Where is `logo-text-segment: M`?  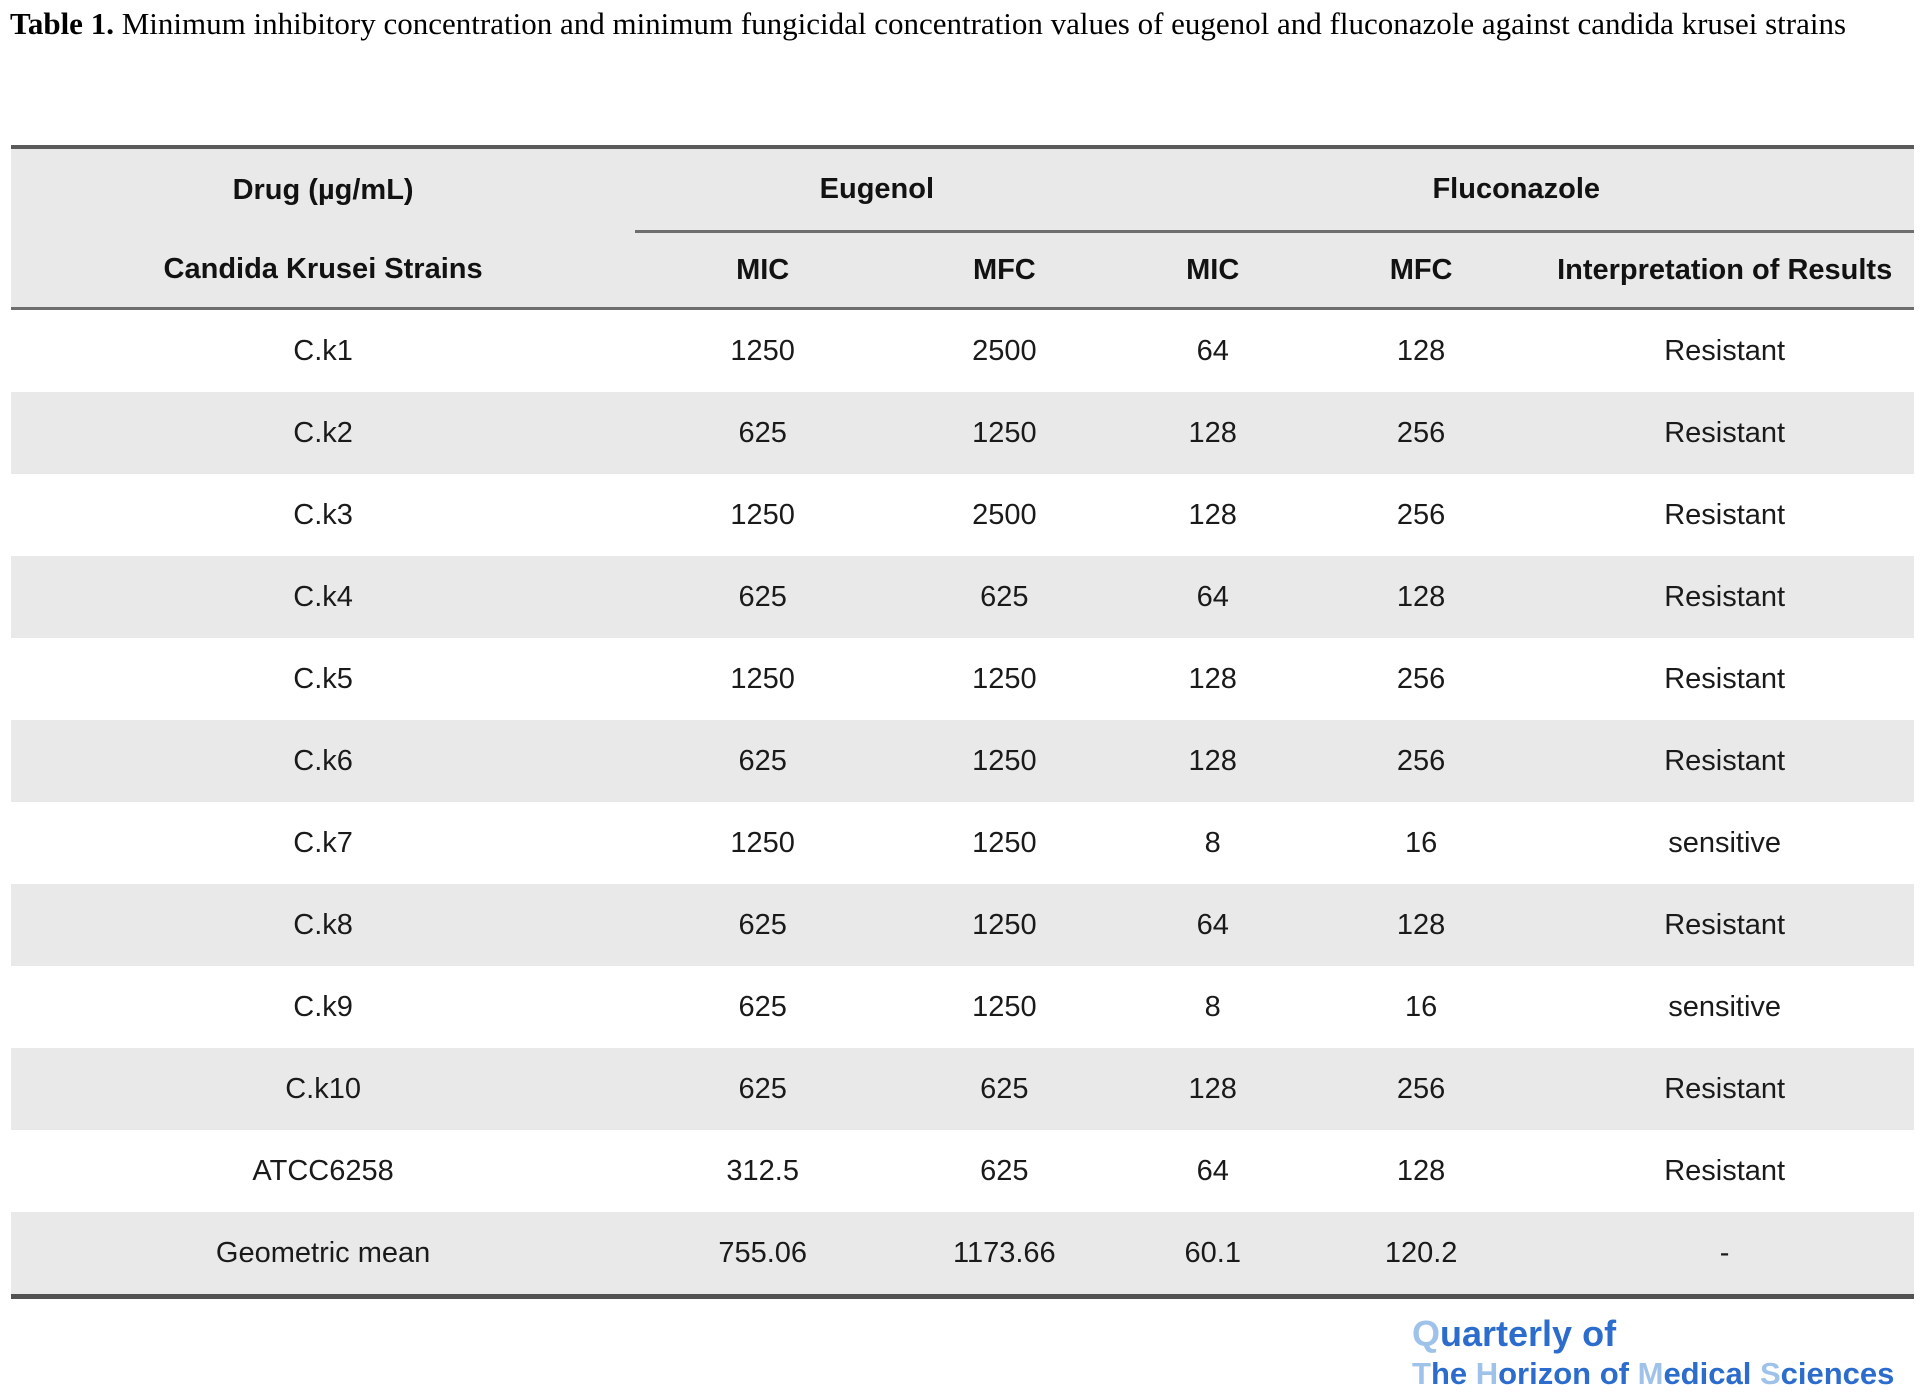 logo-text-segment: M is located at coordinates (1650, 1373).